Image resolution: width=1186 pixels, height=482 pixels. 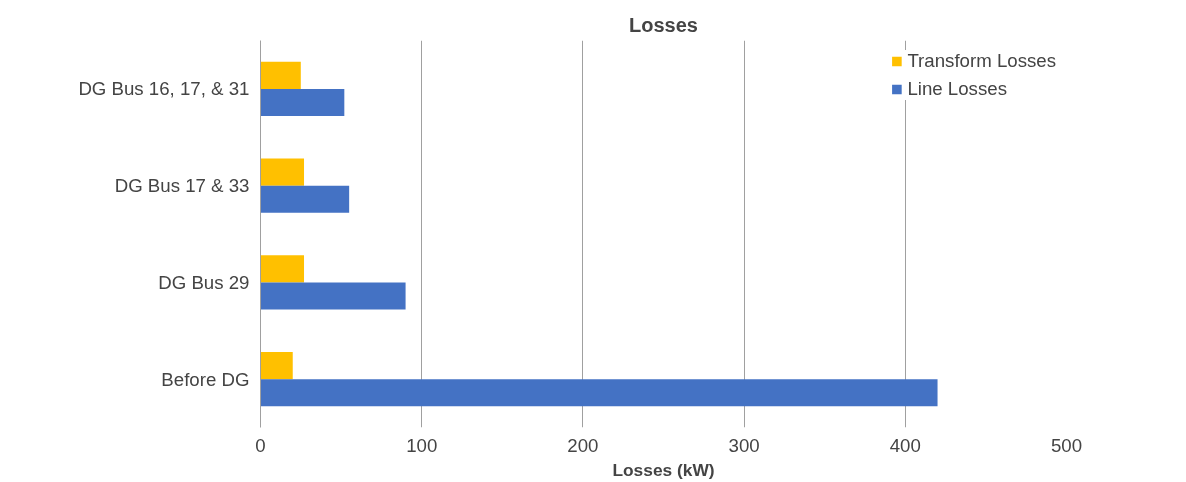 I want to click on chart-title: Losses, so click(x=663, y=24).